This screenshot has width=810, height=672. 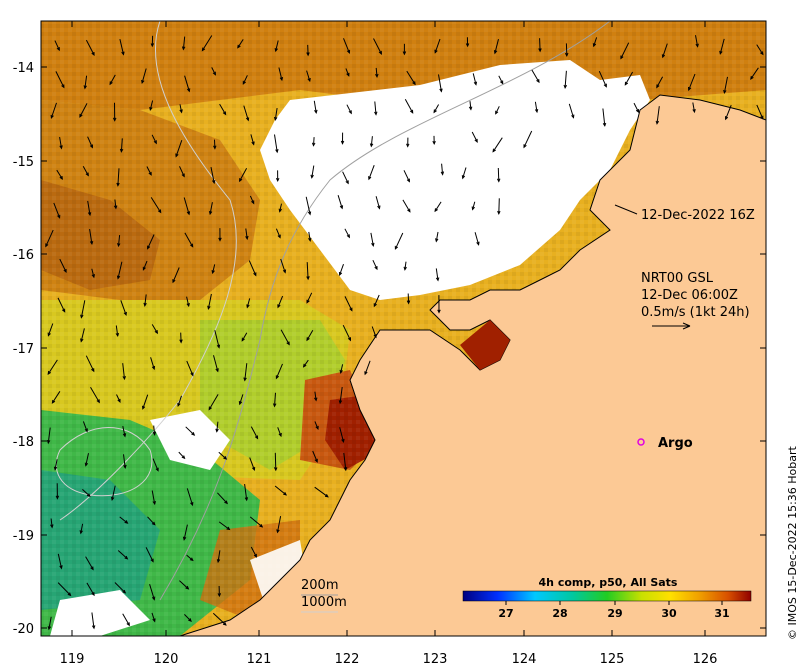 What do you see at coordinates (23, 536) in the screenshot?
I see `y-tick-label: -19` at bounding box center [23, 536].